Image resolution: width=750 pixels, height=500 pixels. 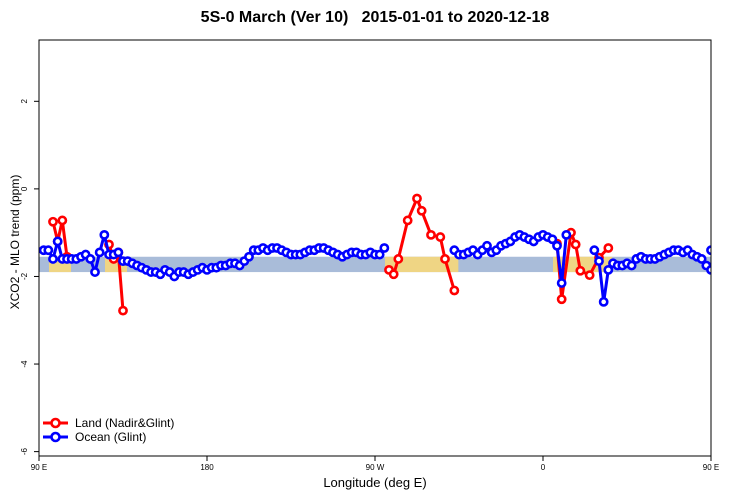 I want to click on series-ocean, so click(x=394, y=268).